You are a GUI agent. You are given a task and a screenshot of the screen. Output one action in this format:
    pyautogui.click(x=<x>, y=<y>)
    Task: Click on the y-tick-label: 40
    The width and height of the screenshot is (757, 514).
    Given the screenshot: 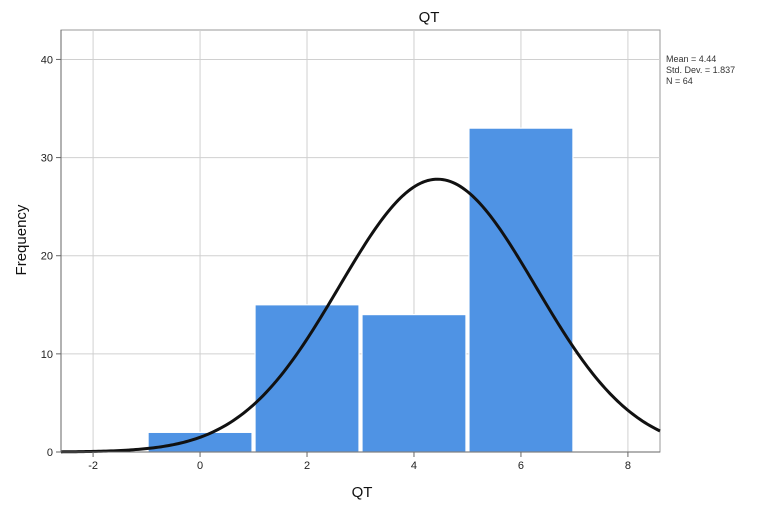 What is the action you would take?
    pyautogui.click(x=47, y=60)
    